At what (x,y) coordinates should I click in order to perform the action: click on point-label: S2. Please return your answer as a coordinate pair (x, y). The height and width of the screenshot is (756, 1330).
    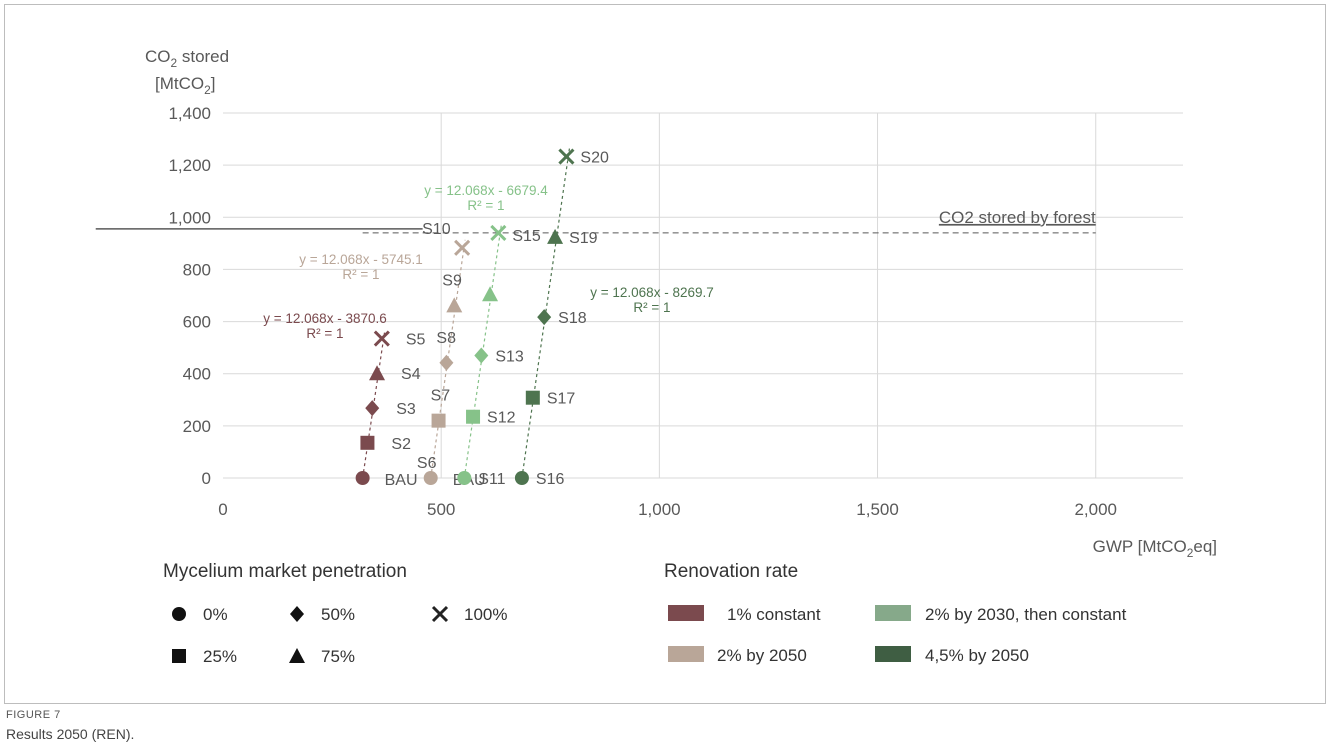
    Looking at the image, I should click on (401, 444).